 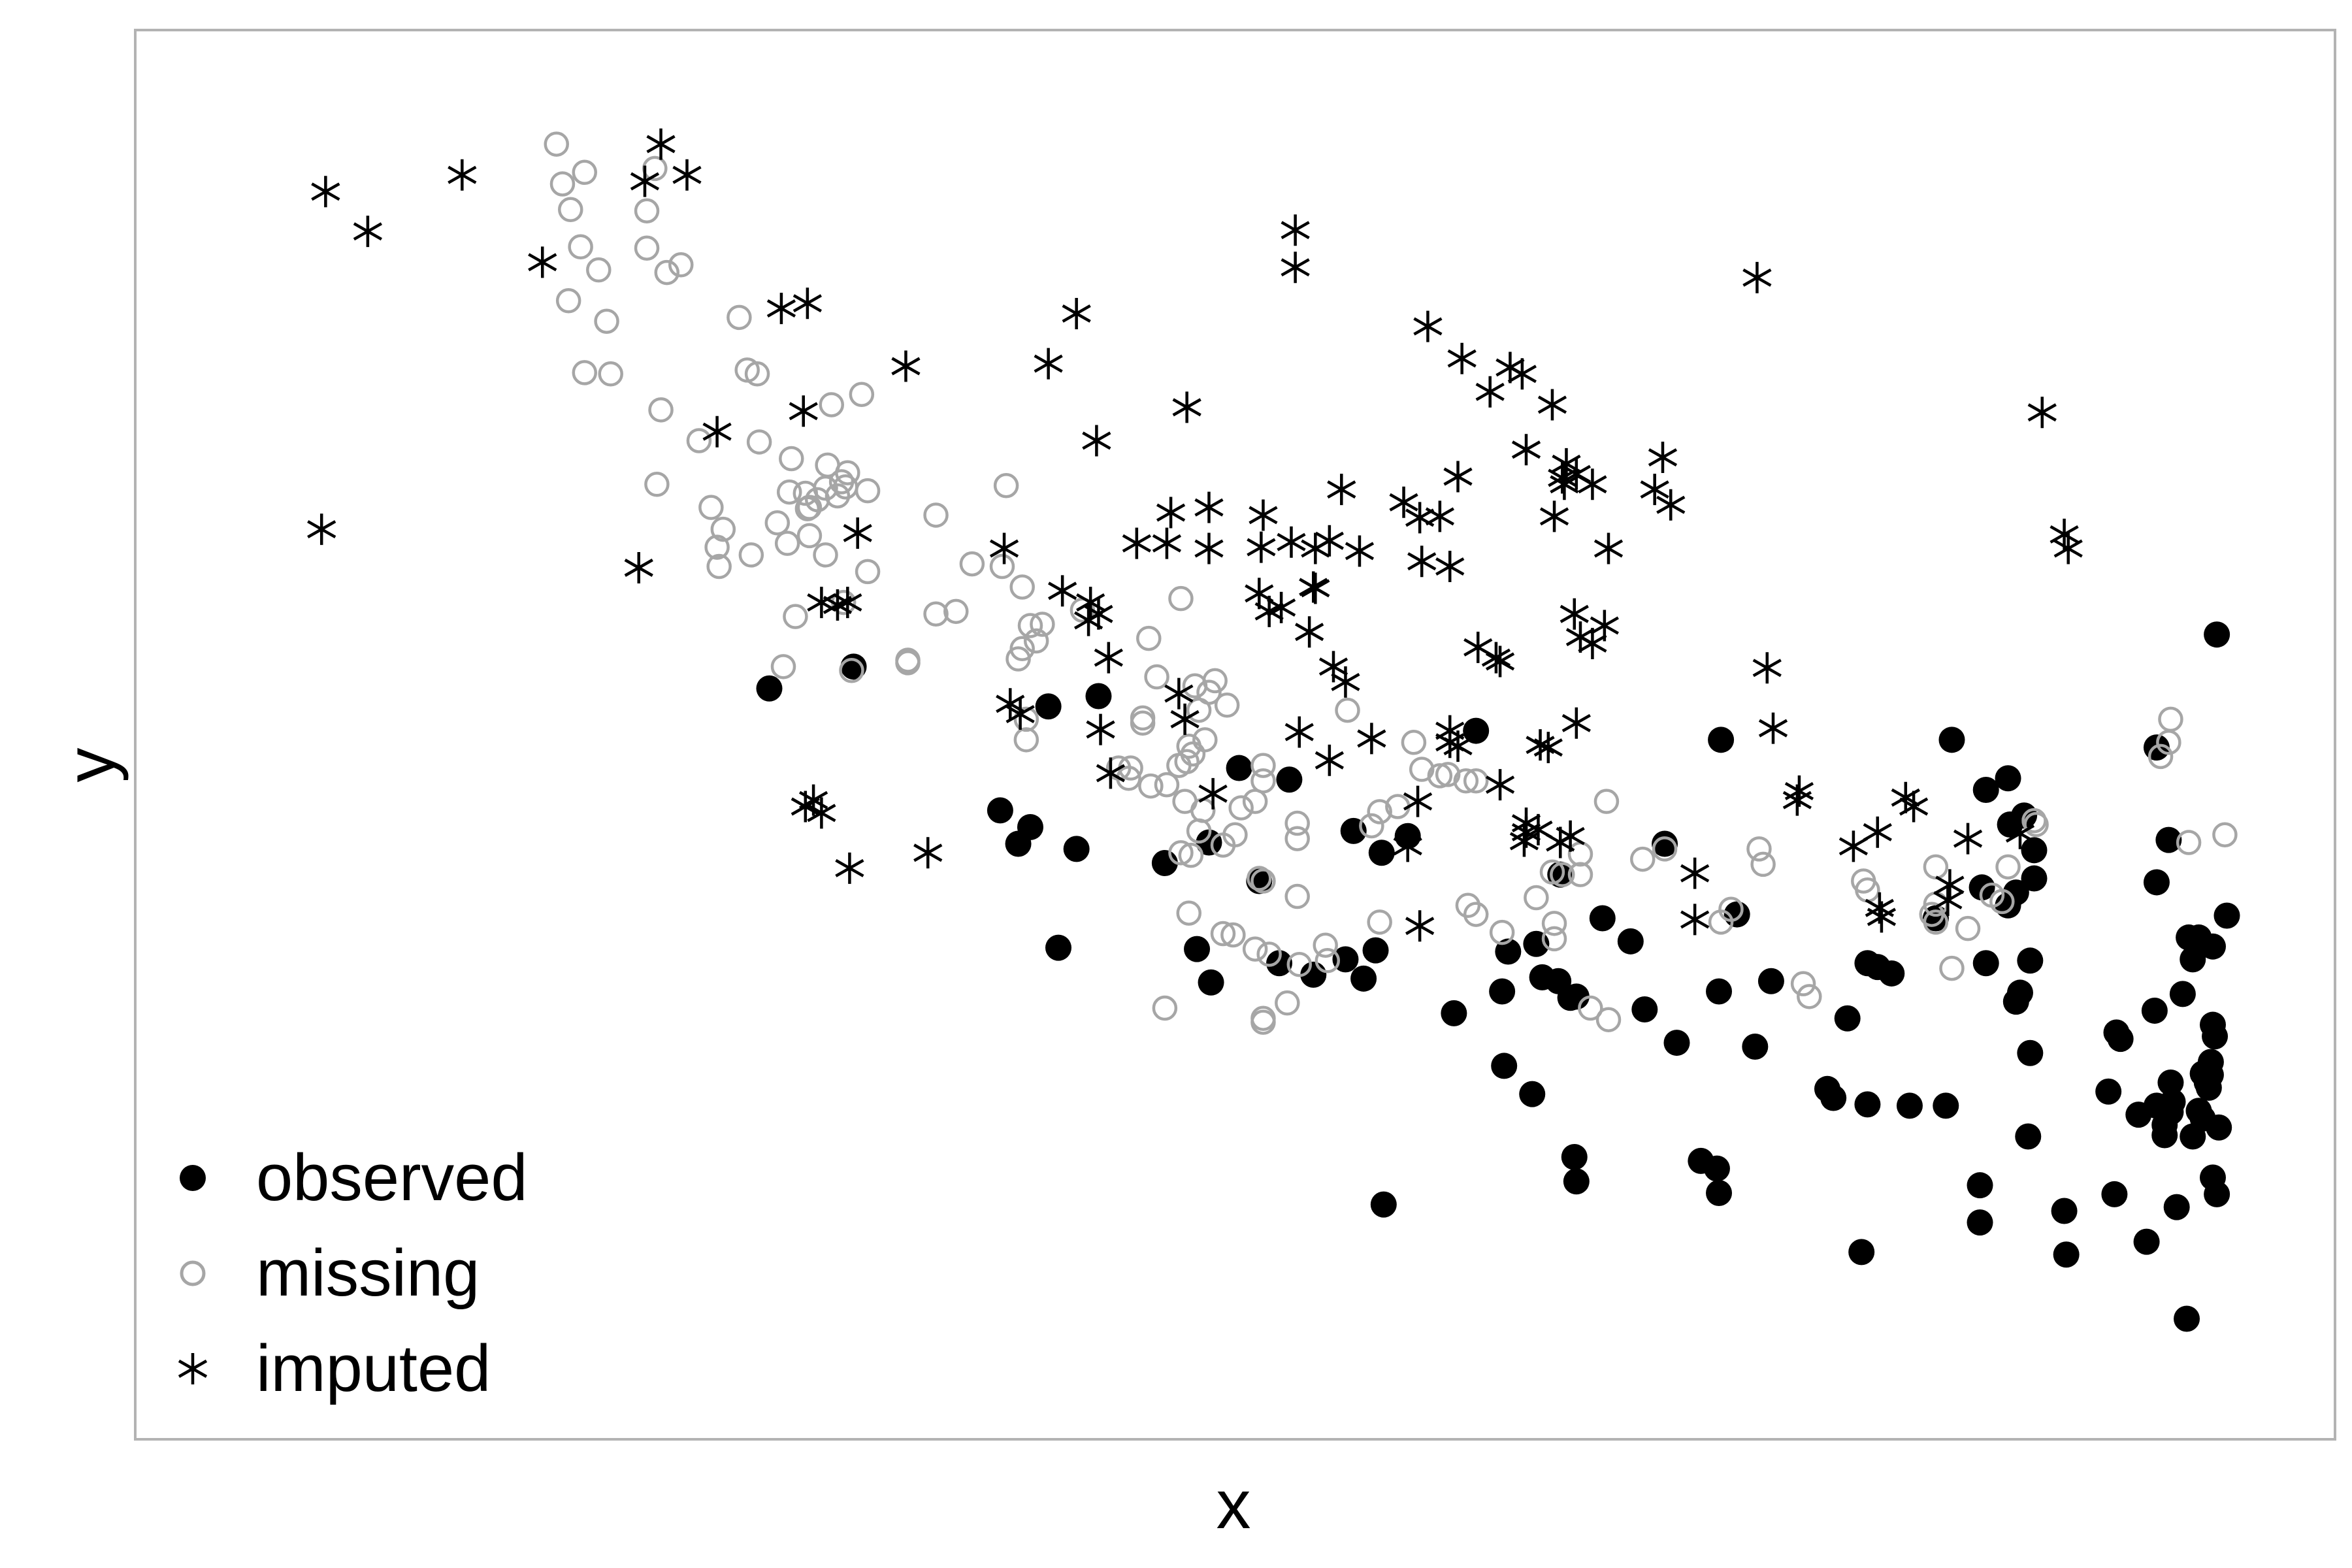 I want to click on legend-item-observed: observed, so click(x=342, y=1178).